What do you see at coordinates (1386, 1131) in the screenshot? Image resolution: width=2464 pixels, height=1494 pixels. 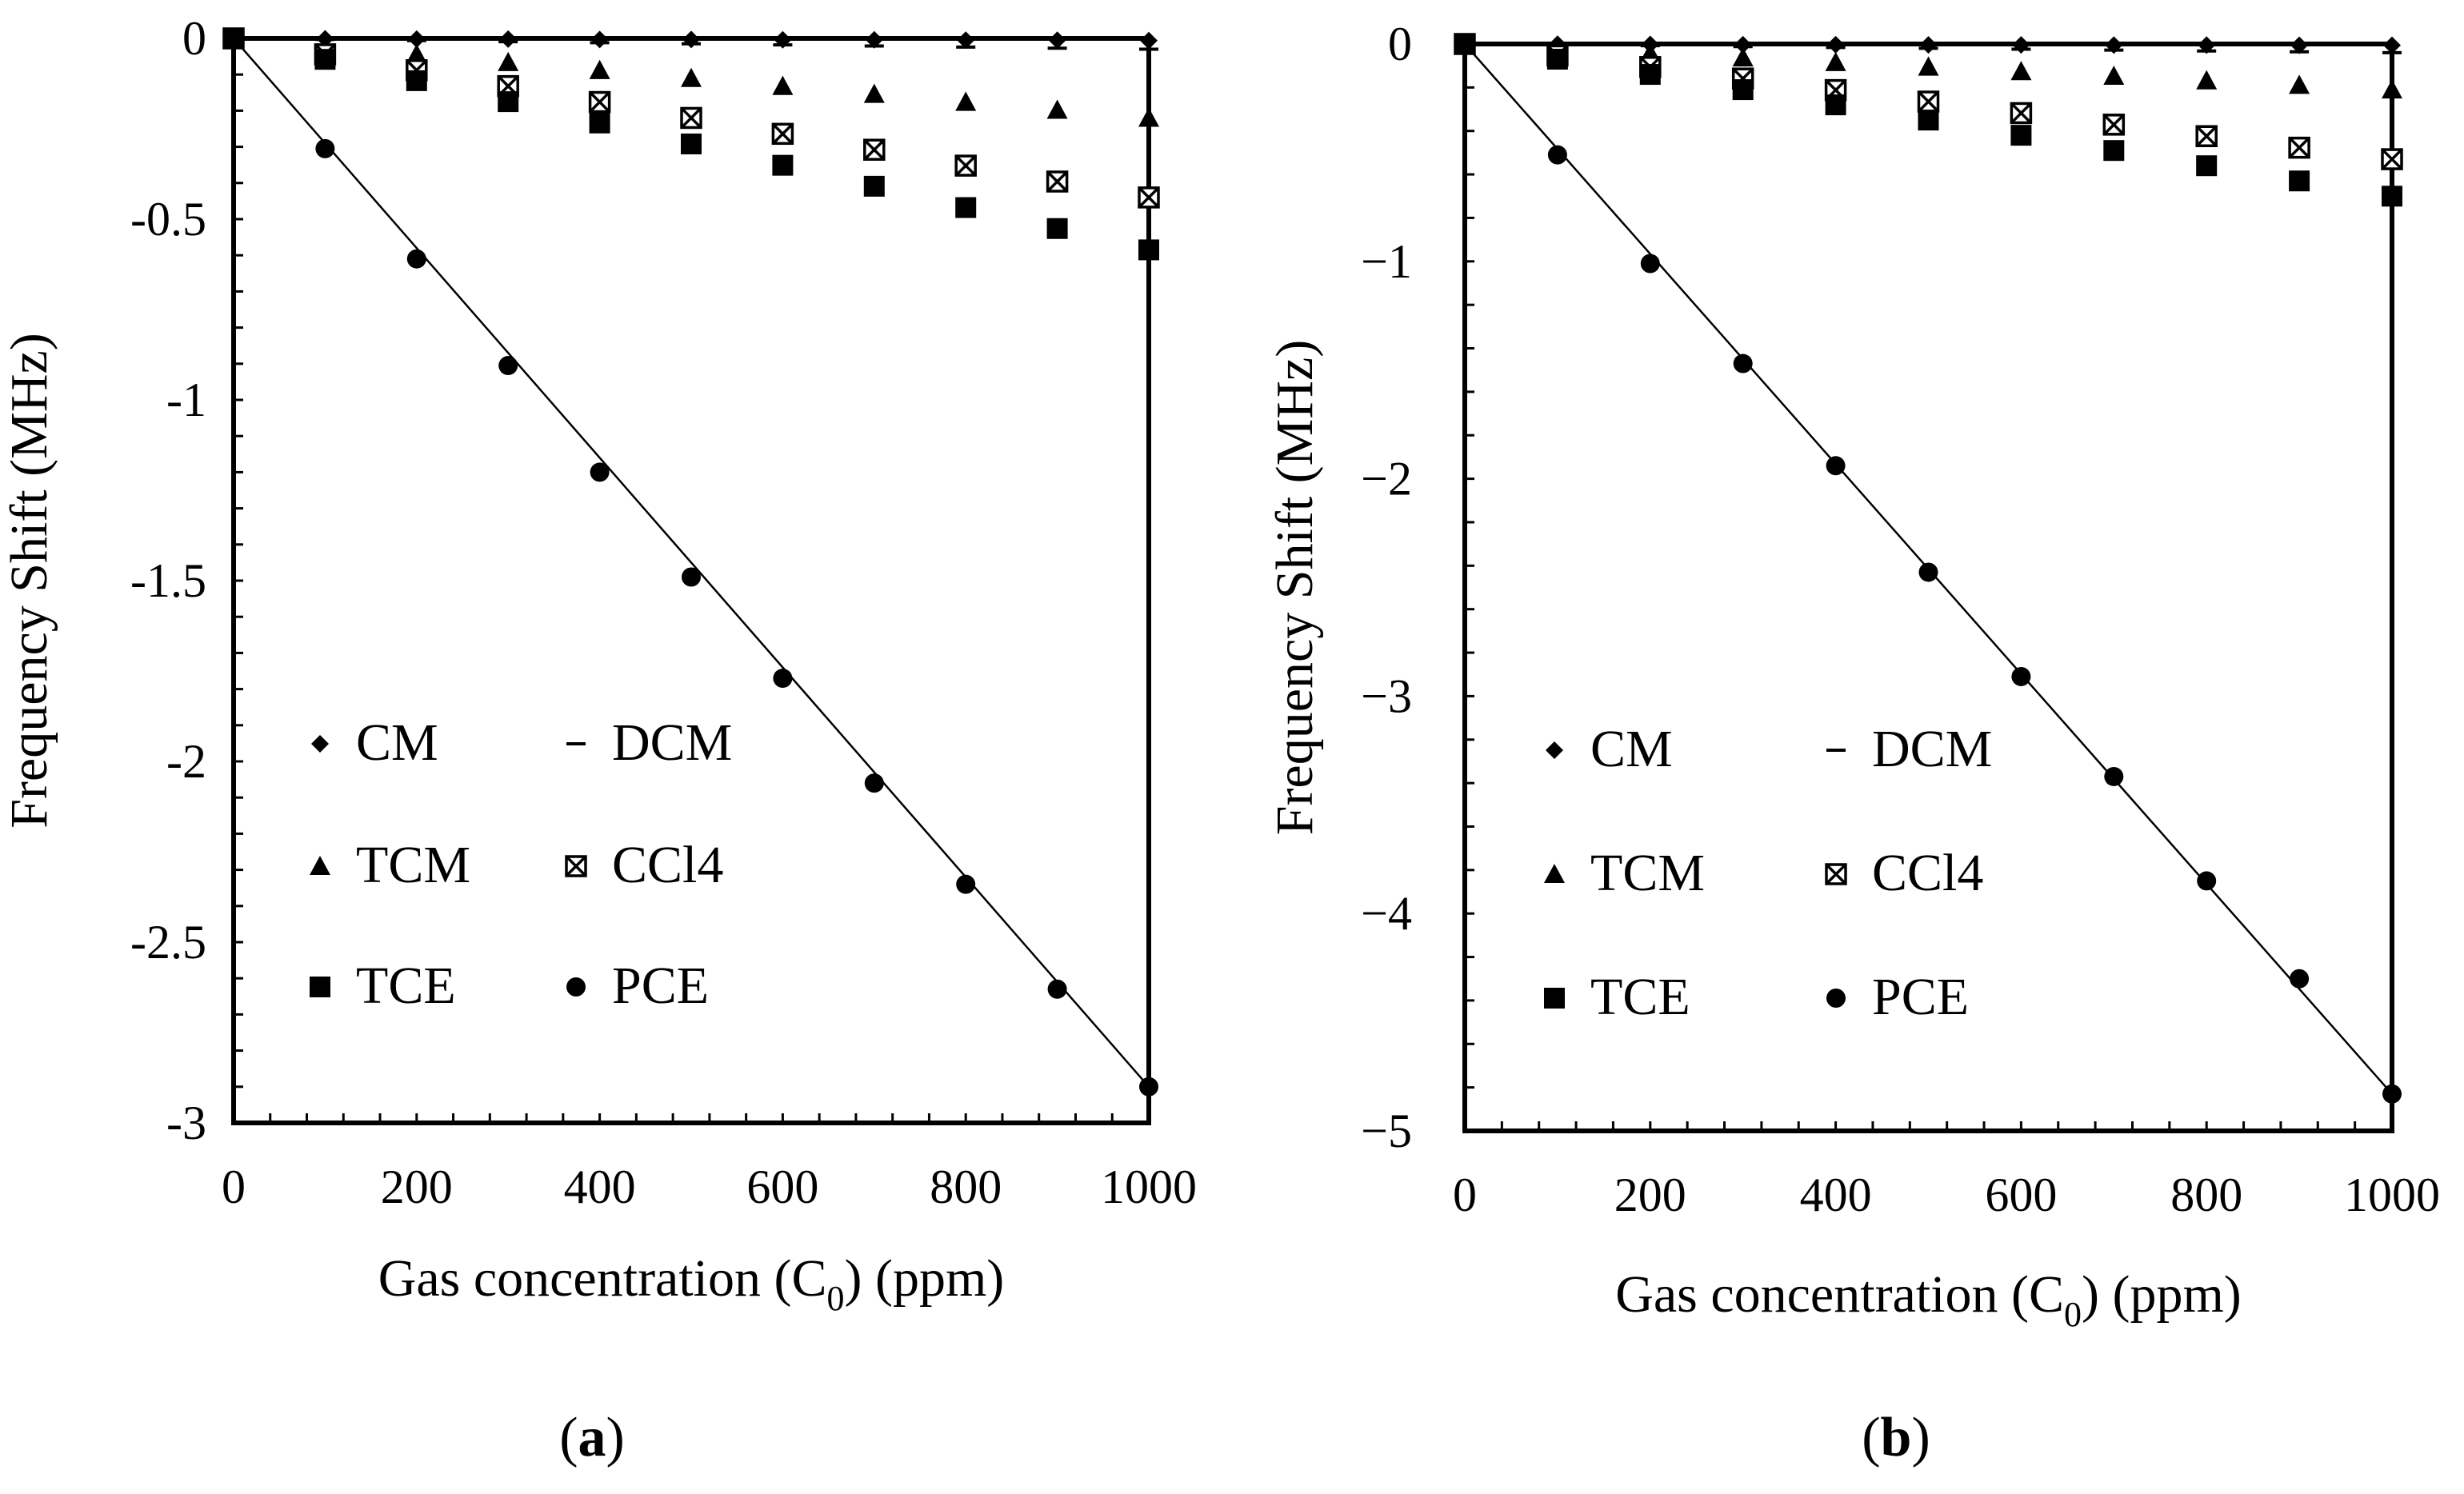 I see `y-tick-label: −5` at bounding box center [1386, 1131].